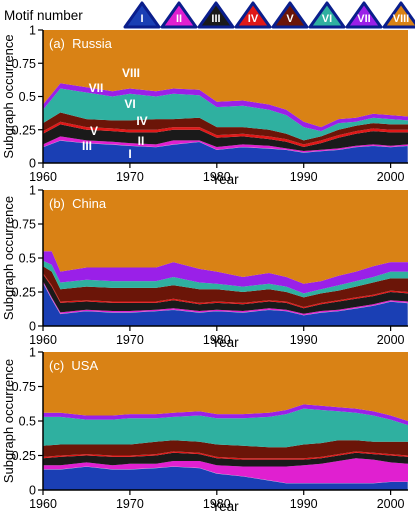  What do you see at coordinates (253, 19) in the screenshot?
I see `legend-label: IV` at bounding box center [253, 19].